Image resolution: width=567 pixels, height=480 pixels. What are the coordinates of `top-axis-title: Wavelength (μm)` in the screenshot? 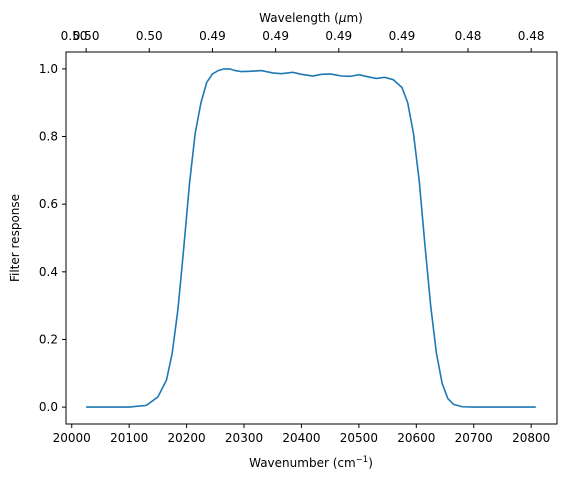 It's located at (311, 18).